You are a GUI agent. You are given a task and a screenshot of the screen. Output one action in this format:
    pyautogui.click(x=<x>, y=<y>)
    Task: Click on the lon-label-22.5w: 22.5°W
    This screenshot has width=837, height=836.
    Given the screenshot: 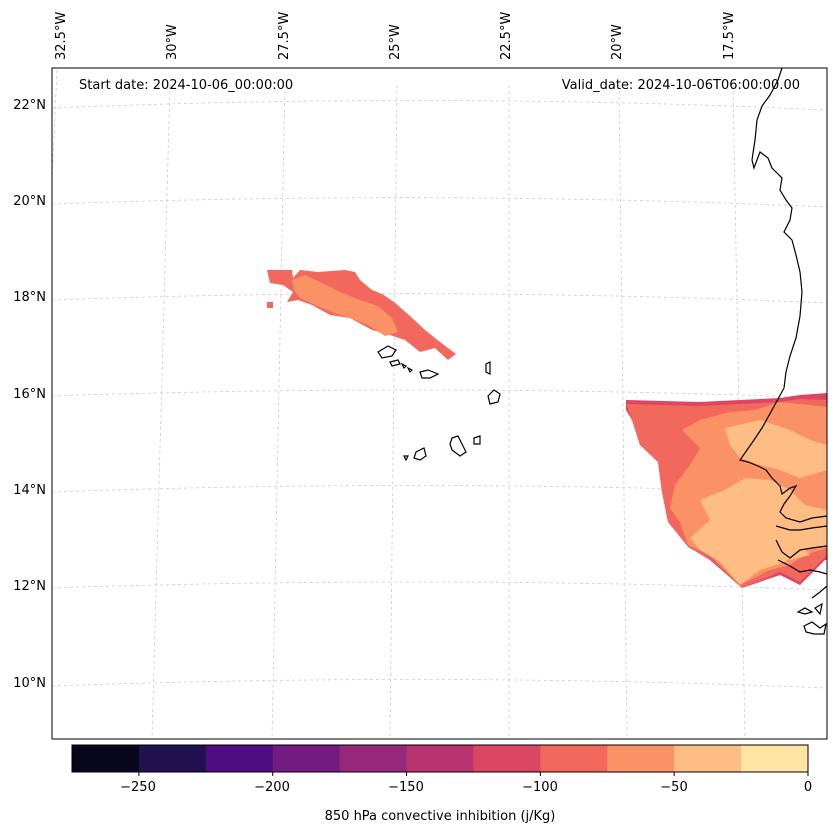 What is the action you would take?
    pyautogui.click(x=506, y=36)
    